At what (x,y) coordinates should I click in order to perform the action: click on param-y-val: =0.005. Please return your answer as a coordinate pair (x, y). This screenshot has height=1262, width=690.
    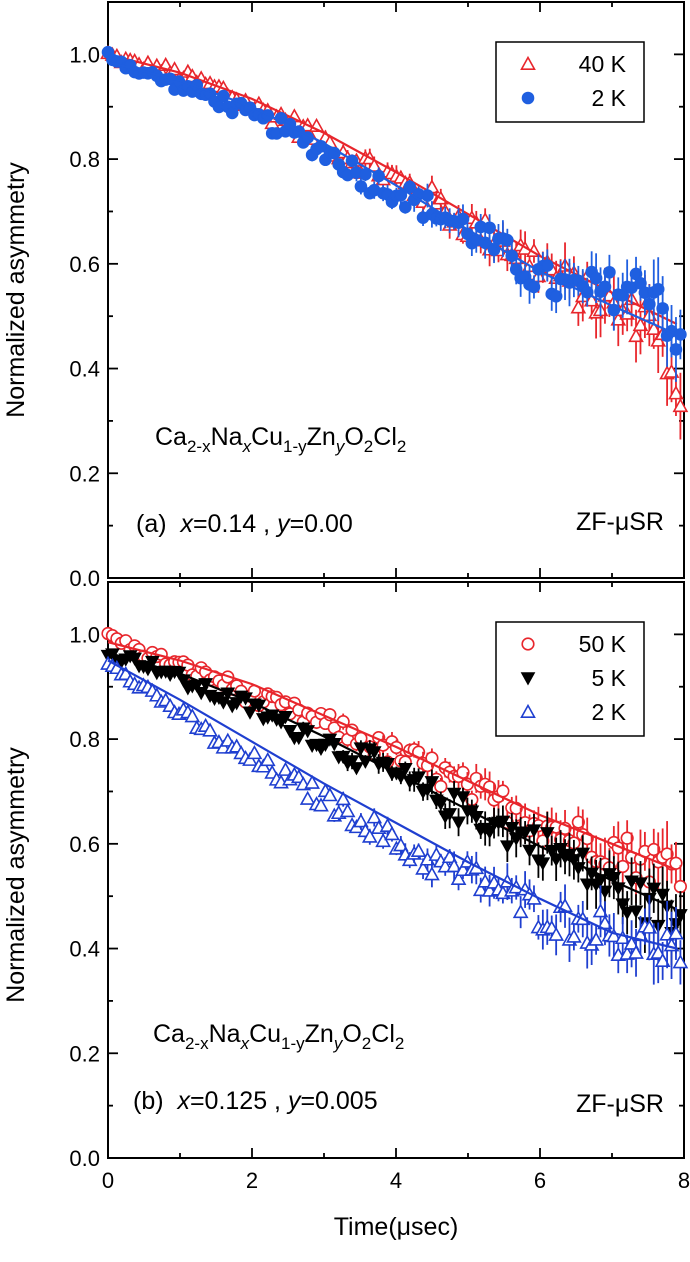
    Looking at the image, I should click on (338, 1101).